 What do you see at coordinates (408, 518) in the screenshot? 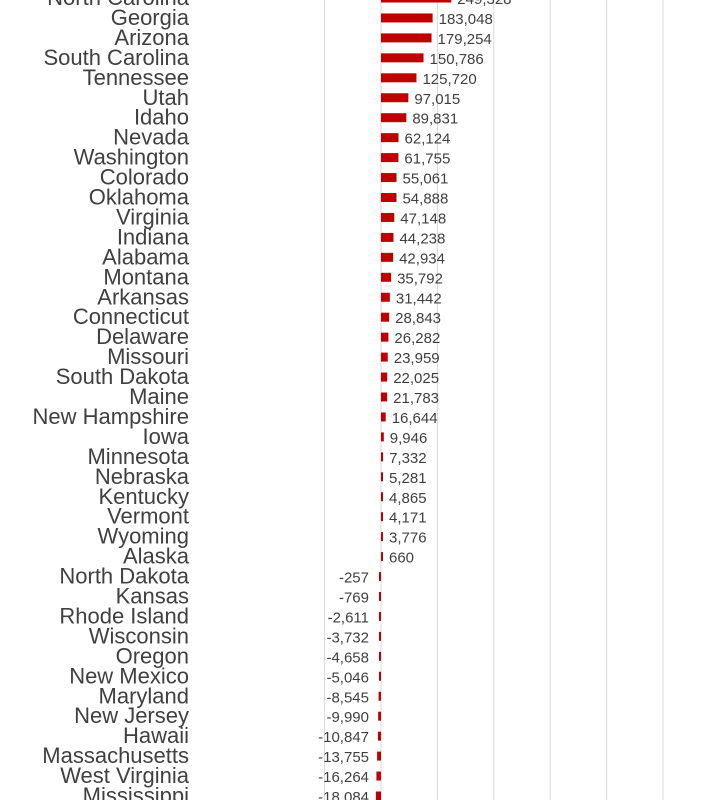
I see `value-label: 4,171` at bounding box center [408, 518].